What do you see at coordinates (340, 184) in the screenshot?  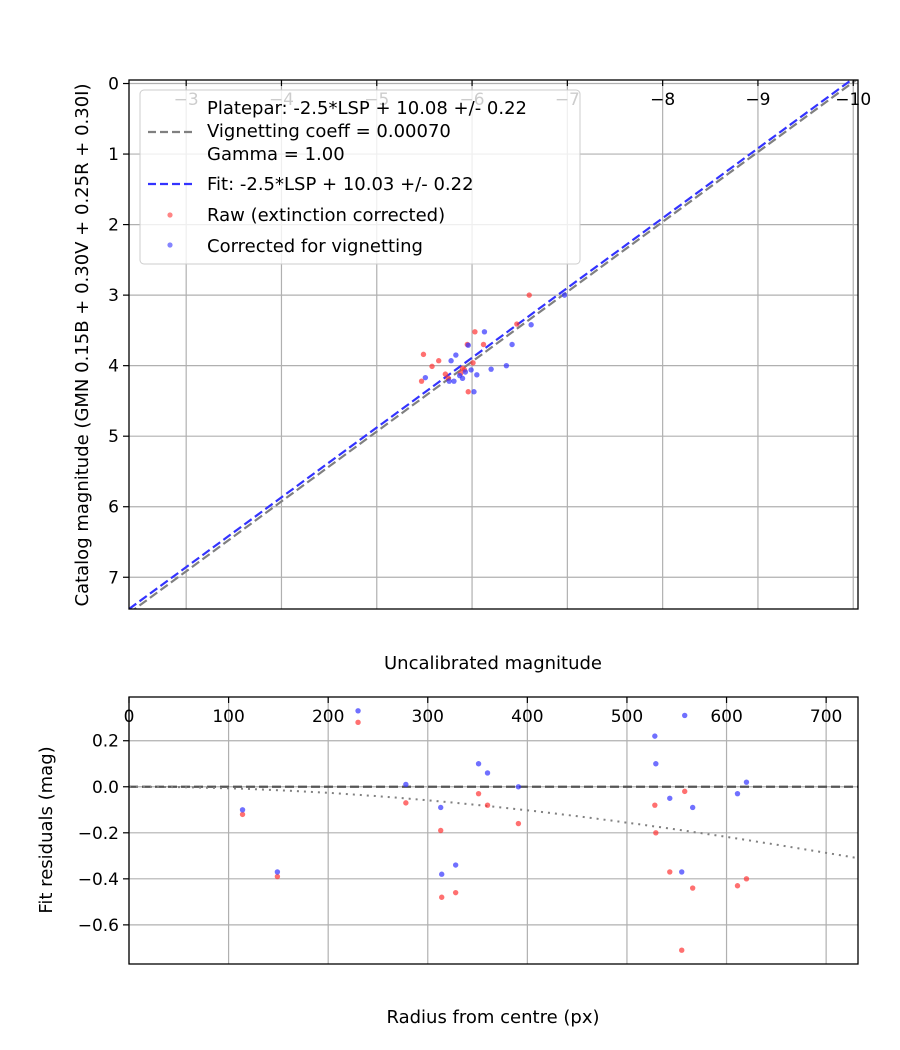 I see `legend-fit: Fit: -2.5*LSP + 10.03 +/- 0.22` at bounding box center [340, 184].